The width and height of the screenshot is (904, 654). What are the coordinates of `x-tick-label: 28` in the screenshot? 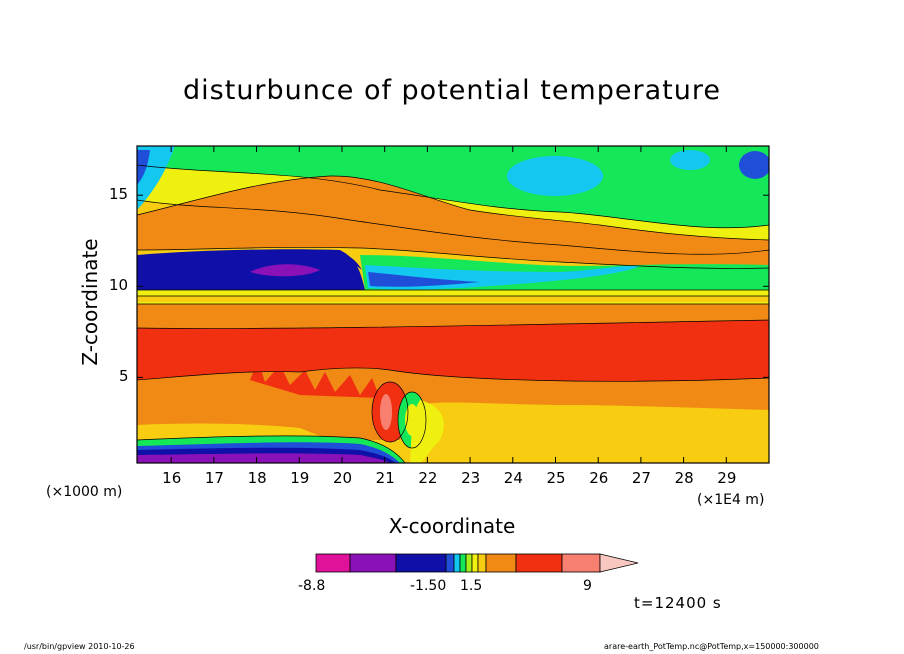 It's located at (684, 478).